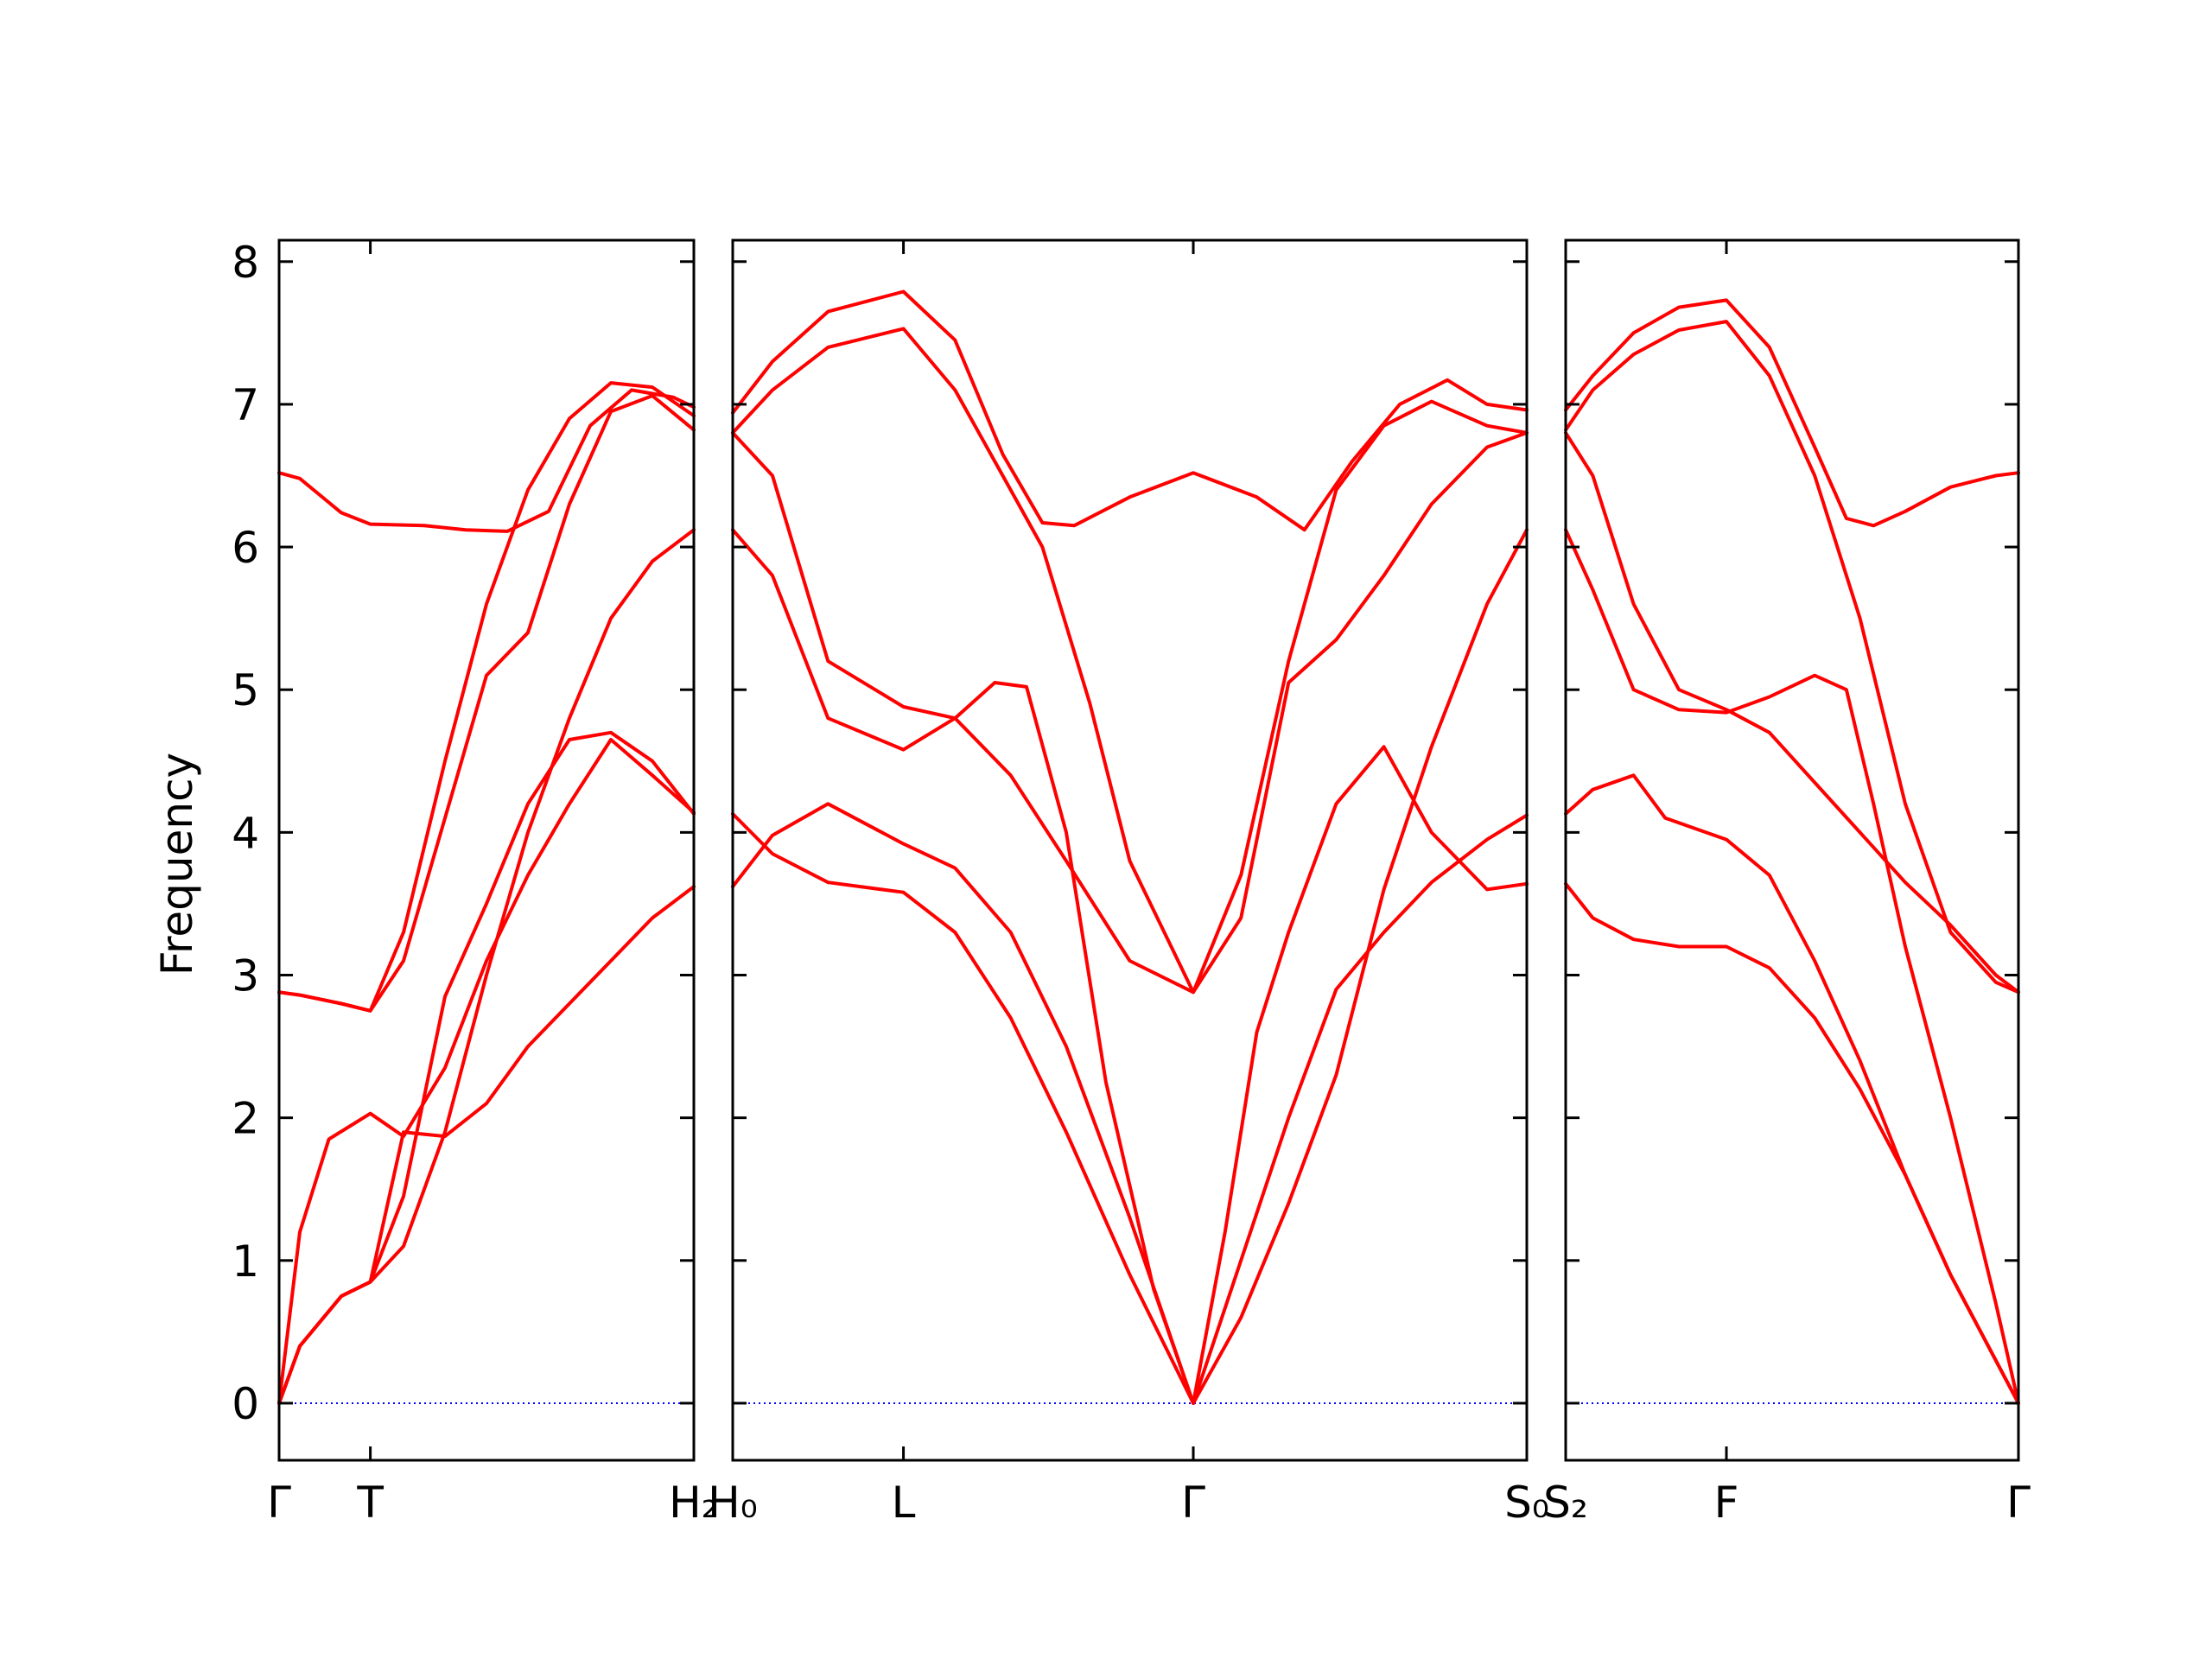  Describe the element at coordinates (1565, 1503) in the screenshot. I see `x-tick-label: S₂` at that location.